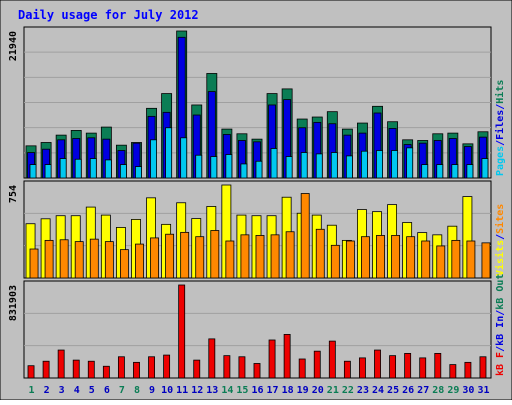  What do you see at coordinates (318, 390) in the screenshot?
I see `day-label: 20` at bounding box center [318, 390].